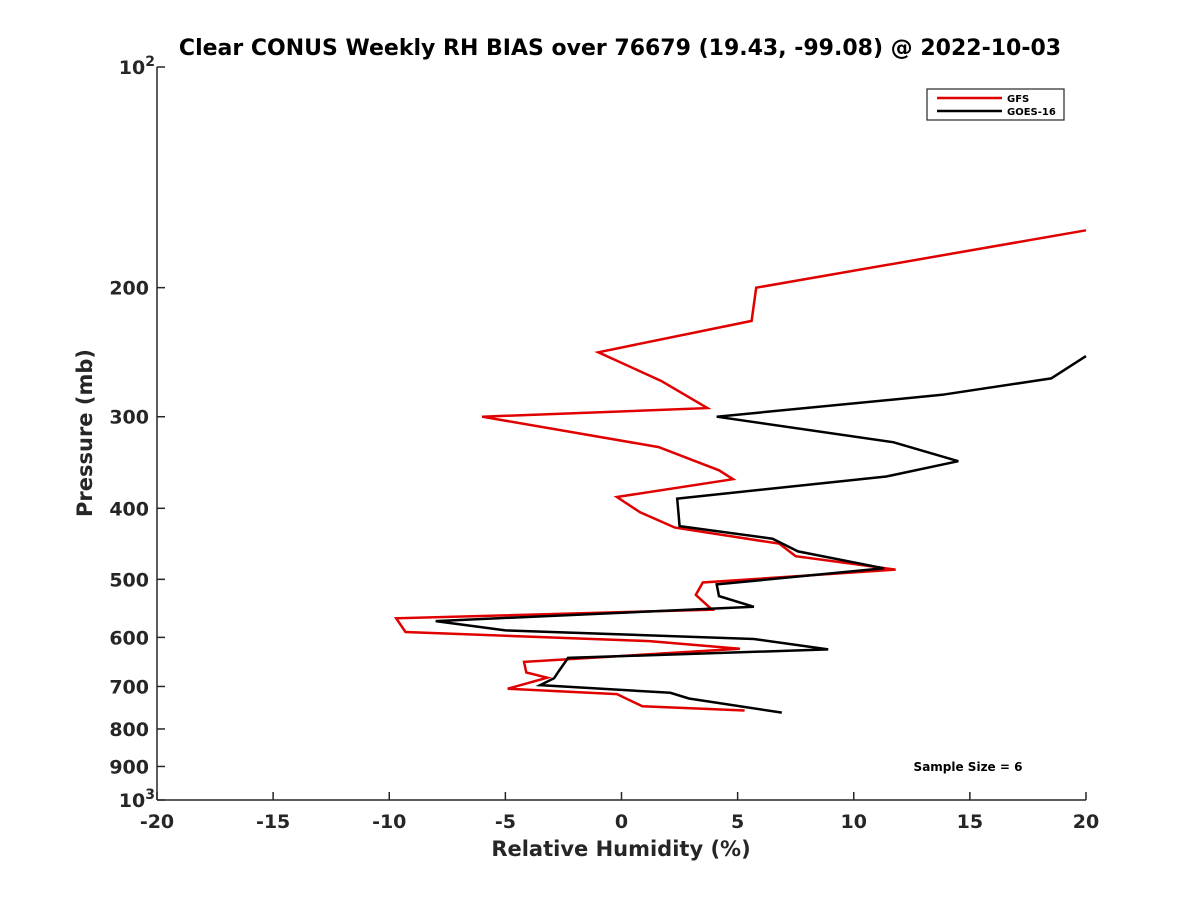 This screenshot has width=1200, height=900. Describe the element at coordinates (737, 822) in the screenshot. I see `x-tick-label-5: 5` at that location.